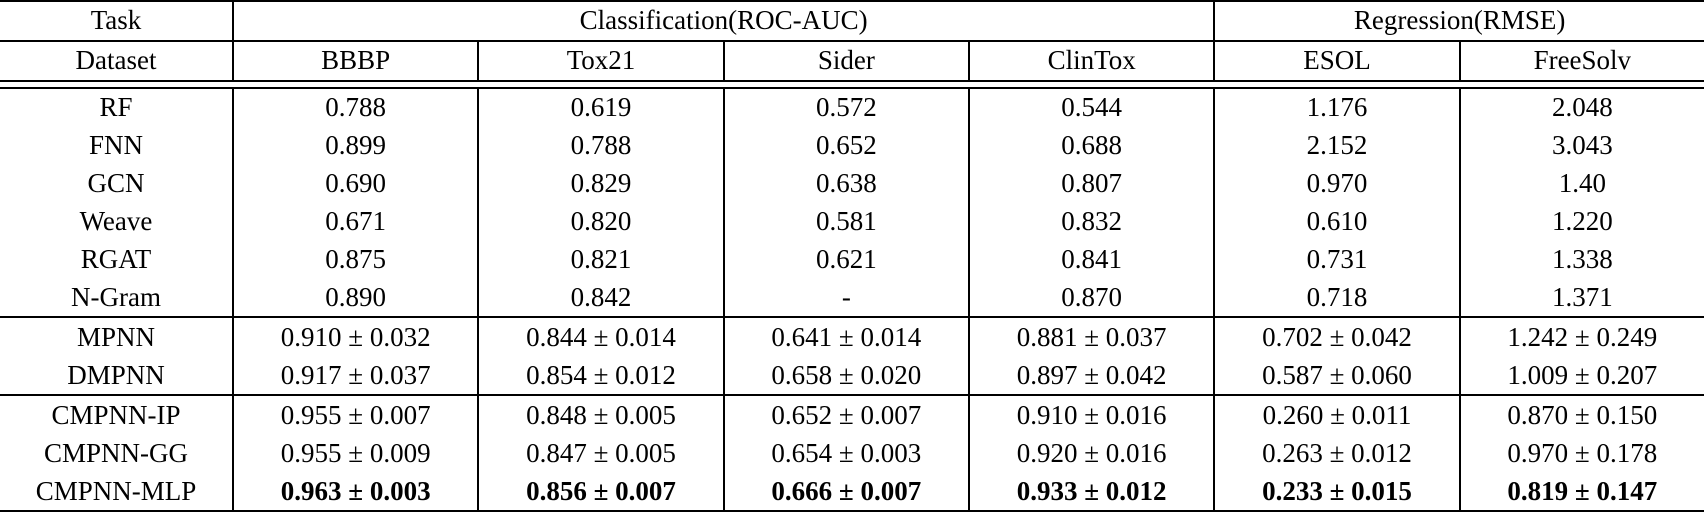 This screenshot has width=1704, height=512. Describe the element at coordinates (1581, 107) in the screenshot. I see `value-cell: 2.048` at that location.